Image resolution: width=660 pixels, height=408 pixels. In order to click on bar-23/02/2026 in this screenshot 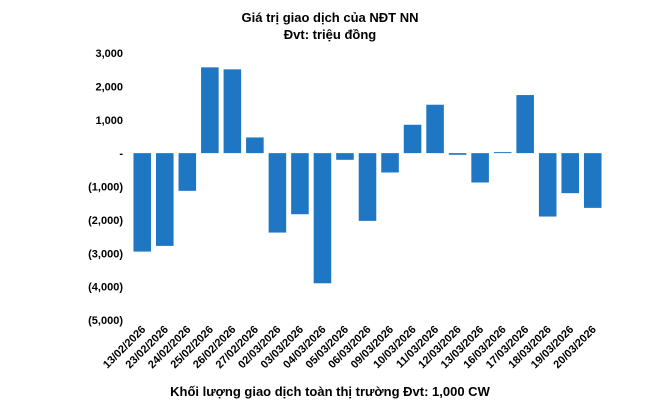, I will do `click(165, 199)`.